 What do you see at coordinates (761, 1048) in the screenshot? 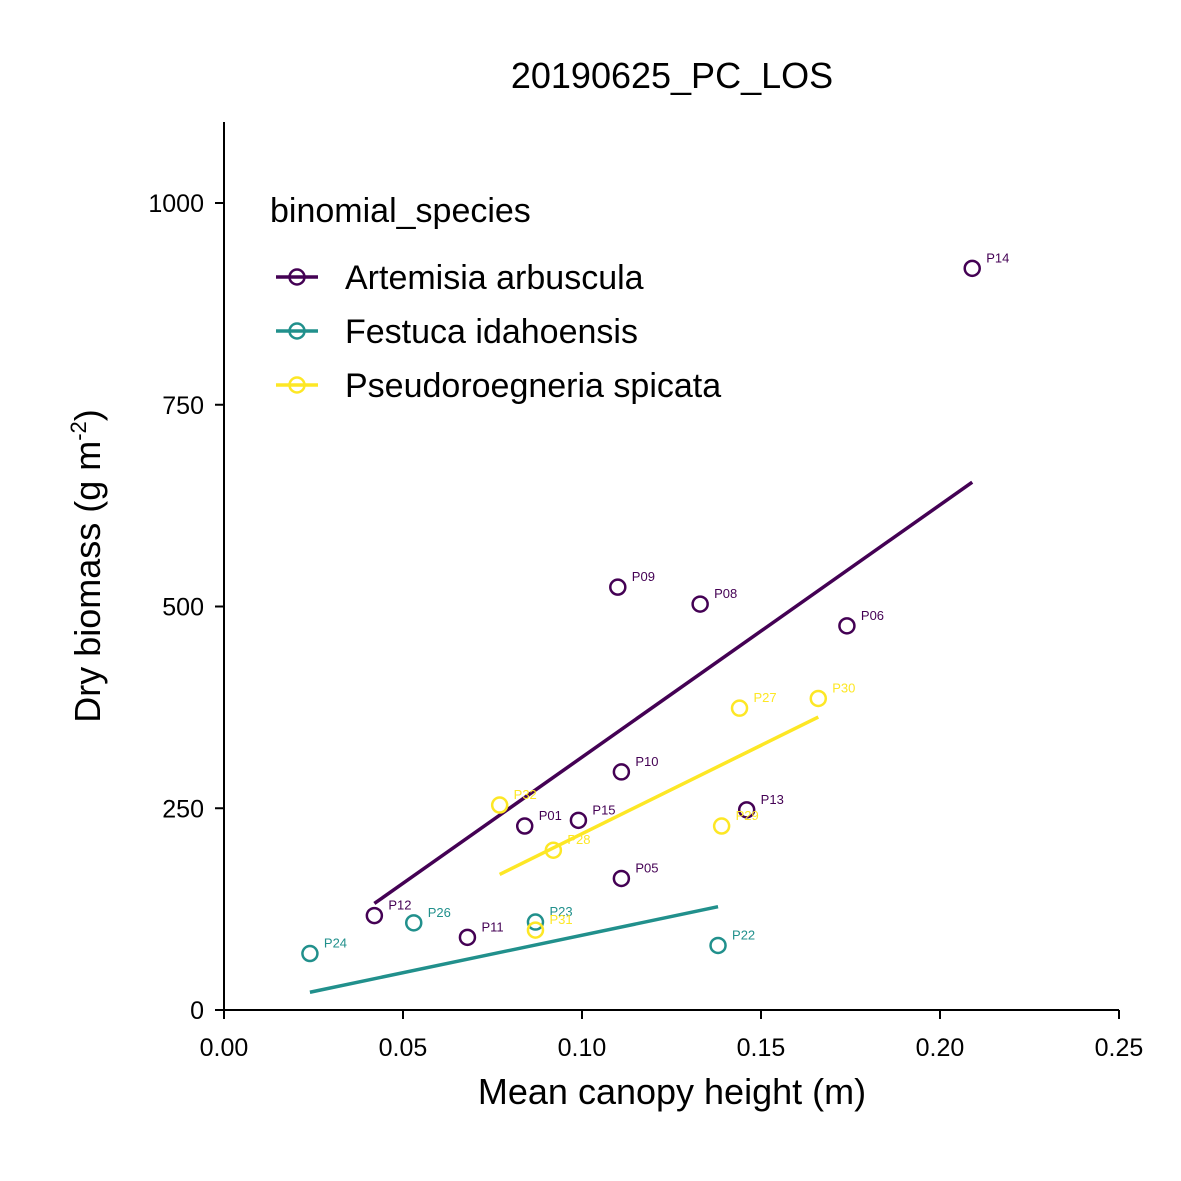
I see `x-tick-label: 0.15` at bounding box center [761, 1048].